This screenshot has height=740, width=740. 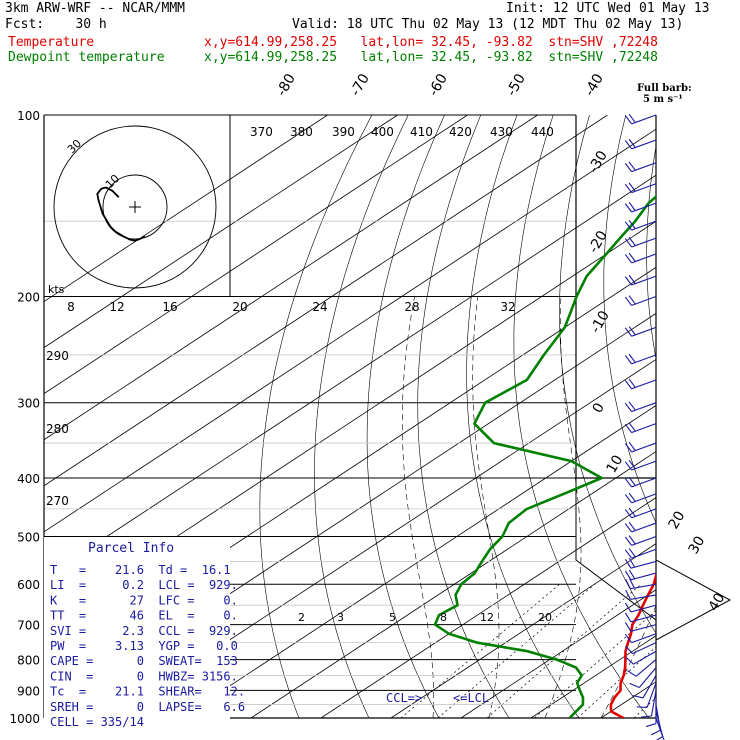 I want to click on pressure-tick-label: 400, so click(x=28, y=479).